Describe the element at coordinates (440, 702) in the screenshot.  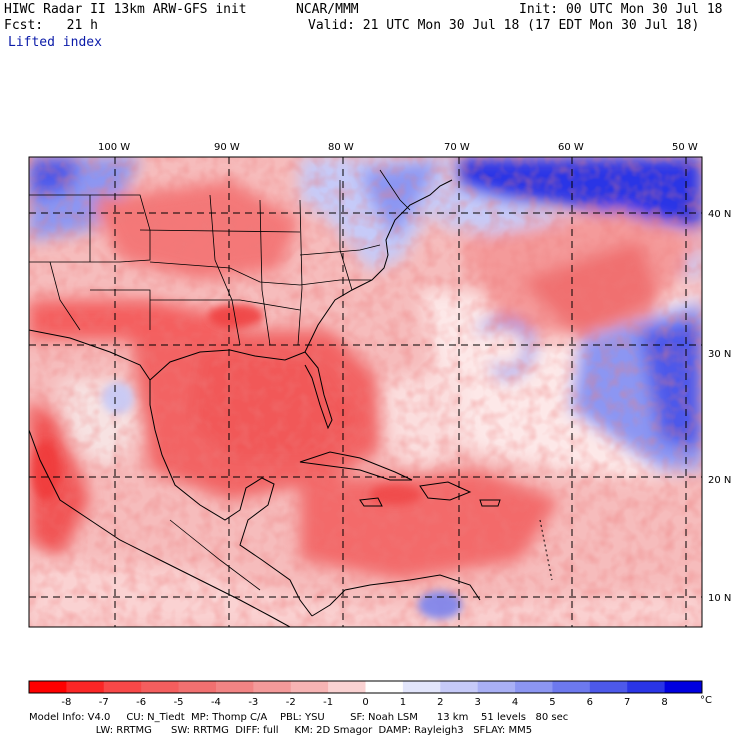
I see `colorbar-tick-label: 2` at that location.